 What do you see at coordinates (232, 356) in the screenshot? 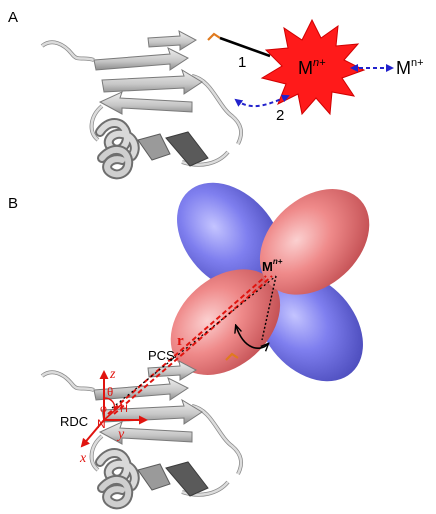
I see `tag-linker-b` at bounding box center [232, 356].